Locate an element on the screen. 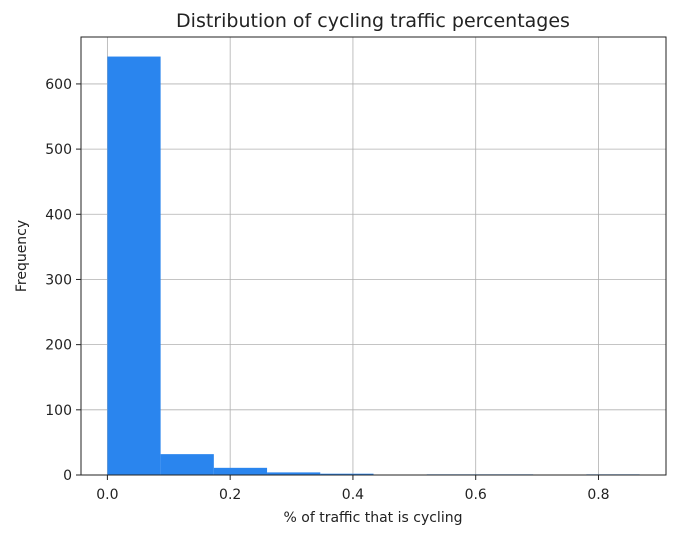 This screenshot has width=677, height=533. x-tick-label: 0.4 is located at coordinates (353, 495).